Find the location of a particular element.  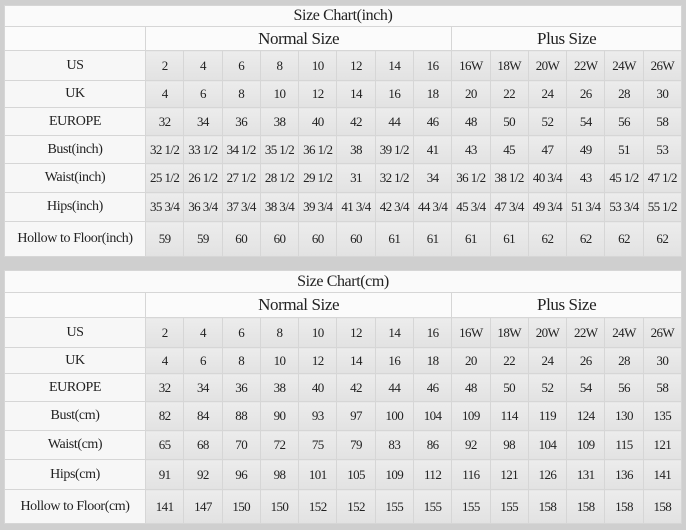

table-cell: 101 is located at coordinates (318, 474).